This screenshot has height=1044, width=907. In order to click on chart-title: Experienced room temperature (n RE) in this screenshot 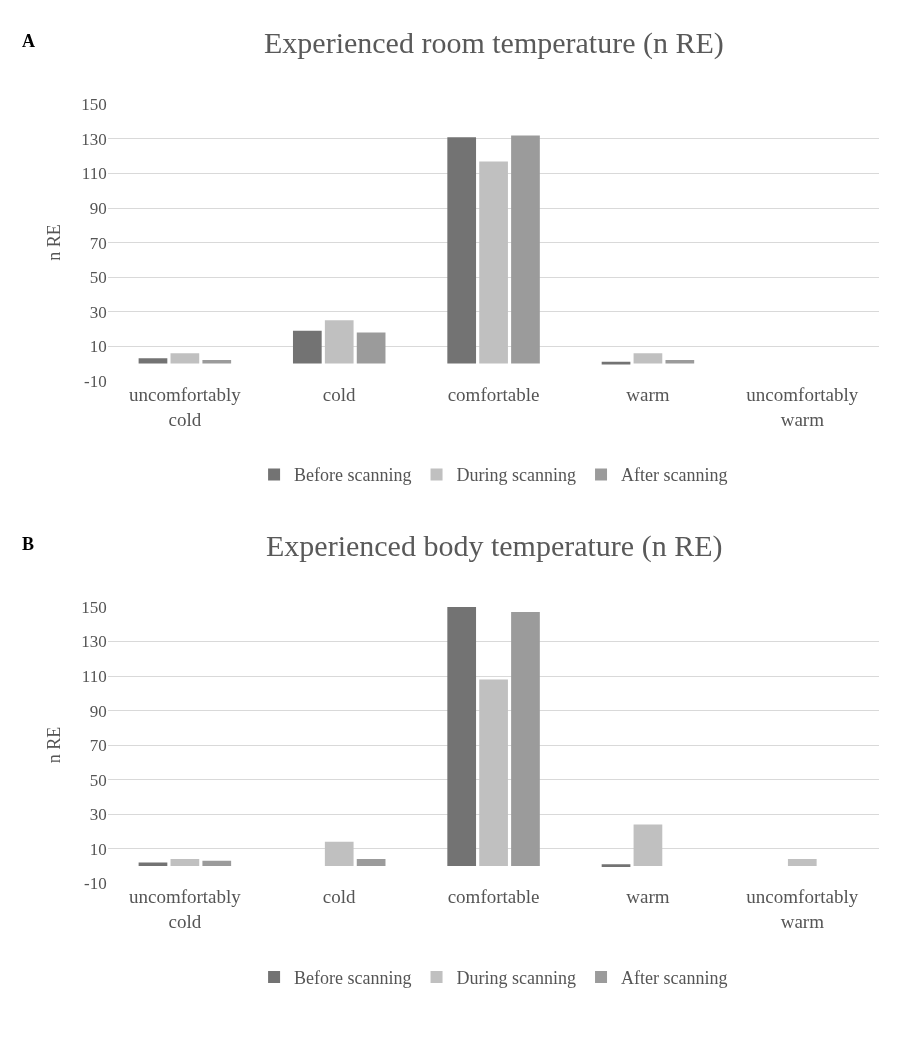, I will do `click(494, 43)`.